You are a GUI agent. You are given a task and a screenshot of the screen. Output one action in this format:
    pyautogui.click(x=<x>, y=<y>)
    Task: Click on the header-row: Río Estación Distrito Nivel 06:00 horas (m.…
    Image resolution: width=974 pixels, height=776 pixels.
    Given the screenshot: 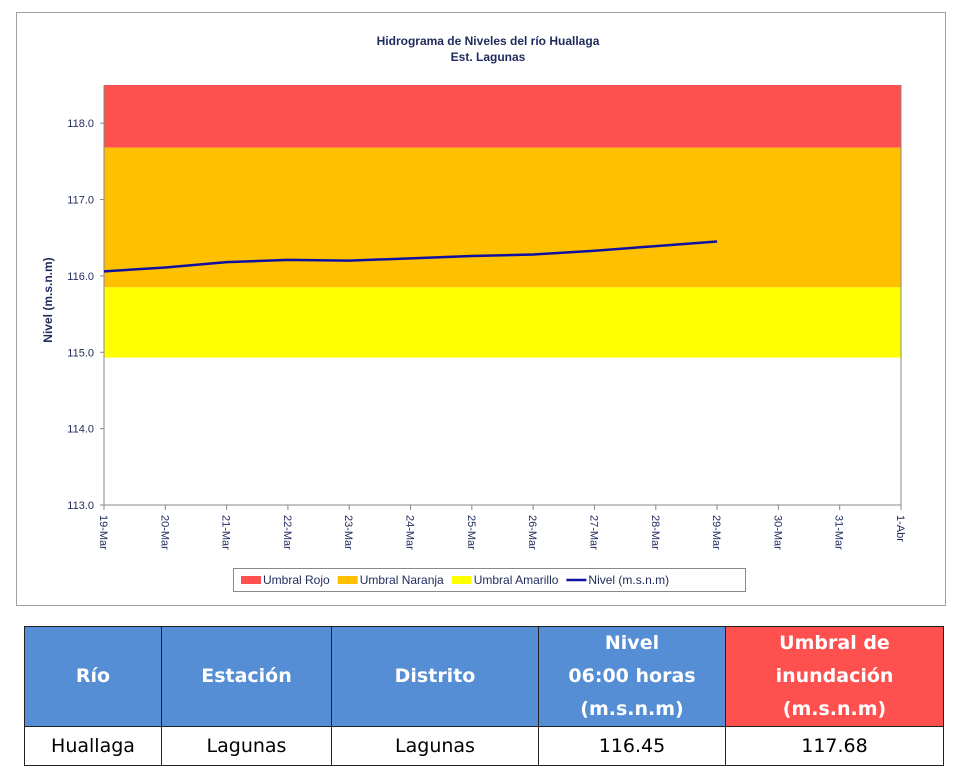 What is the action you would take?
    pyautogui.click(x=484, y=676)
    